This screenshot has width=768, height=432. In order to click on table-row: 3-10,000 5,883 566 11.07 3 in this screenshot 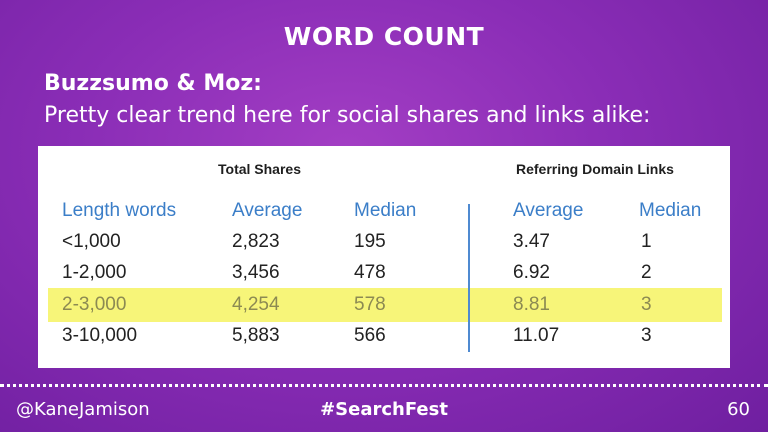, I will do `click(384, 336)`.